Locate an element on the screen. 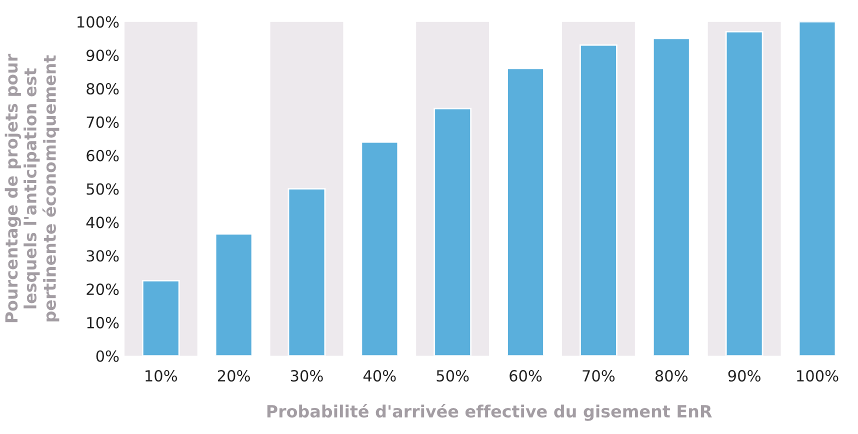  x-tick-label: 20% is located at coordinates (234, 376).